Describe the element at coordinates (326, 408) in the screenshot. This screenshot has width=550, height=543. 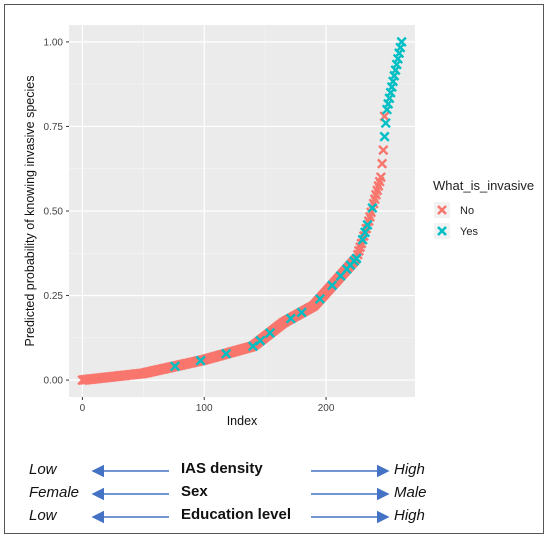
I see `x-tick-label: 200` at that location.